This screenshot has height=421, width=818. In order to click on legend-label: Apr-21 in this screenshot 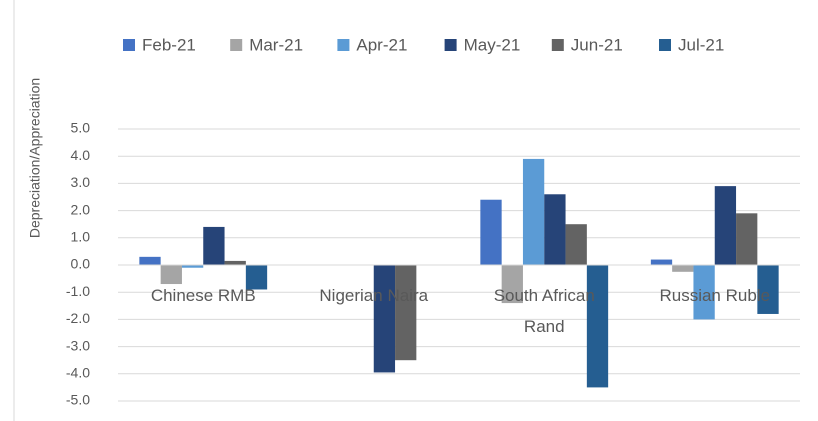, I will do `click(381, 44)`.